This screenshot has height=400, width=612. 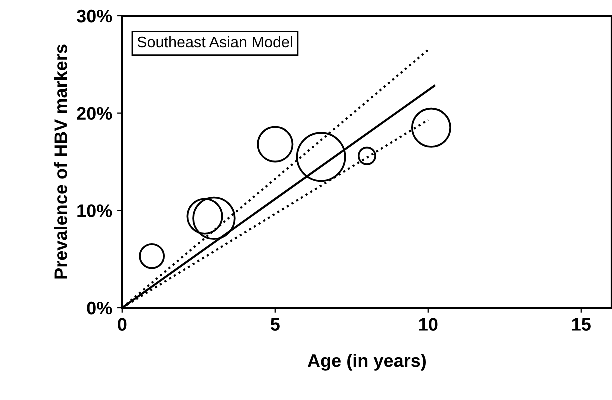 I want to click on x-tick-label: 5, so click(x=275, y=324).